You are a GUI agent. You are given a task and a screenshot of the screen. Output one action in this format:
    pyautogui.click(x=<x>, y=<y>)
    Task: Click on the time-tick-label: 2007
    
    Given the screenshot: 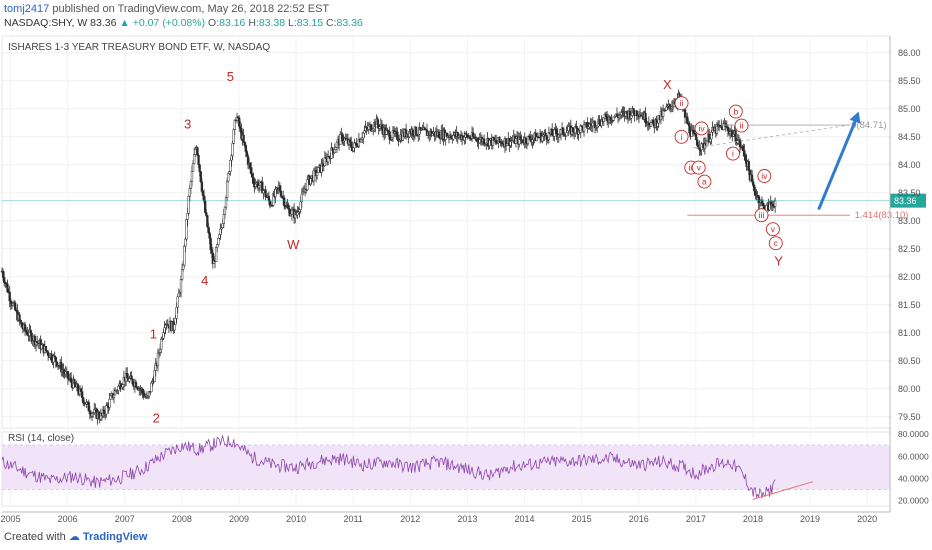 What is the action you would take?
    pyautogui.click(x=125, y=519)
    